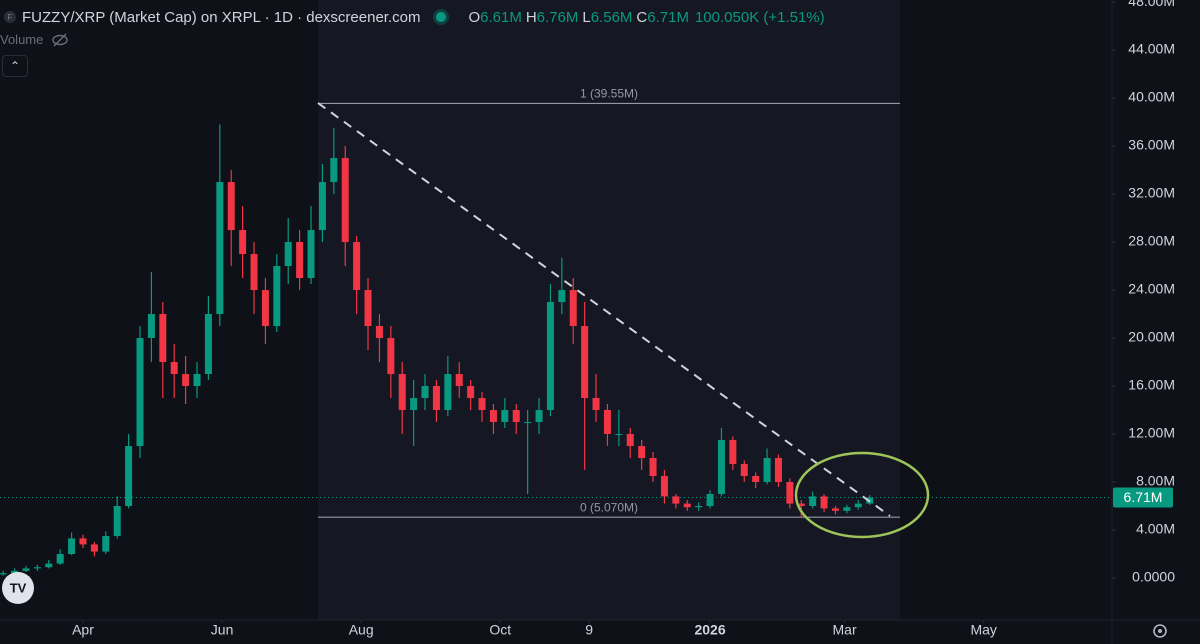 The image size is (1200, 644). Describe the element at coordinates (1151, 385) in the screenshot. I see `y-tick-label: 16.00M` at that location.